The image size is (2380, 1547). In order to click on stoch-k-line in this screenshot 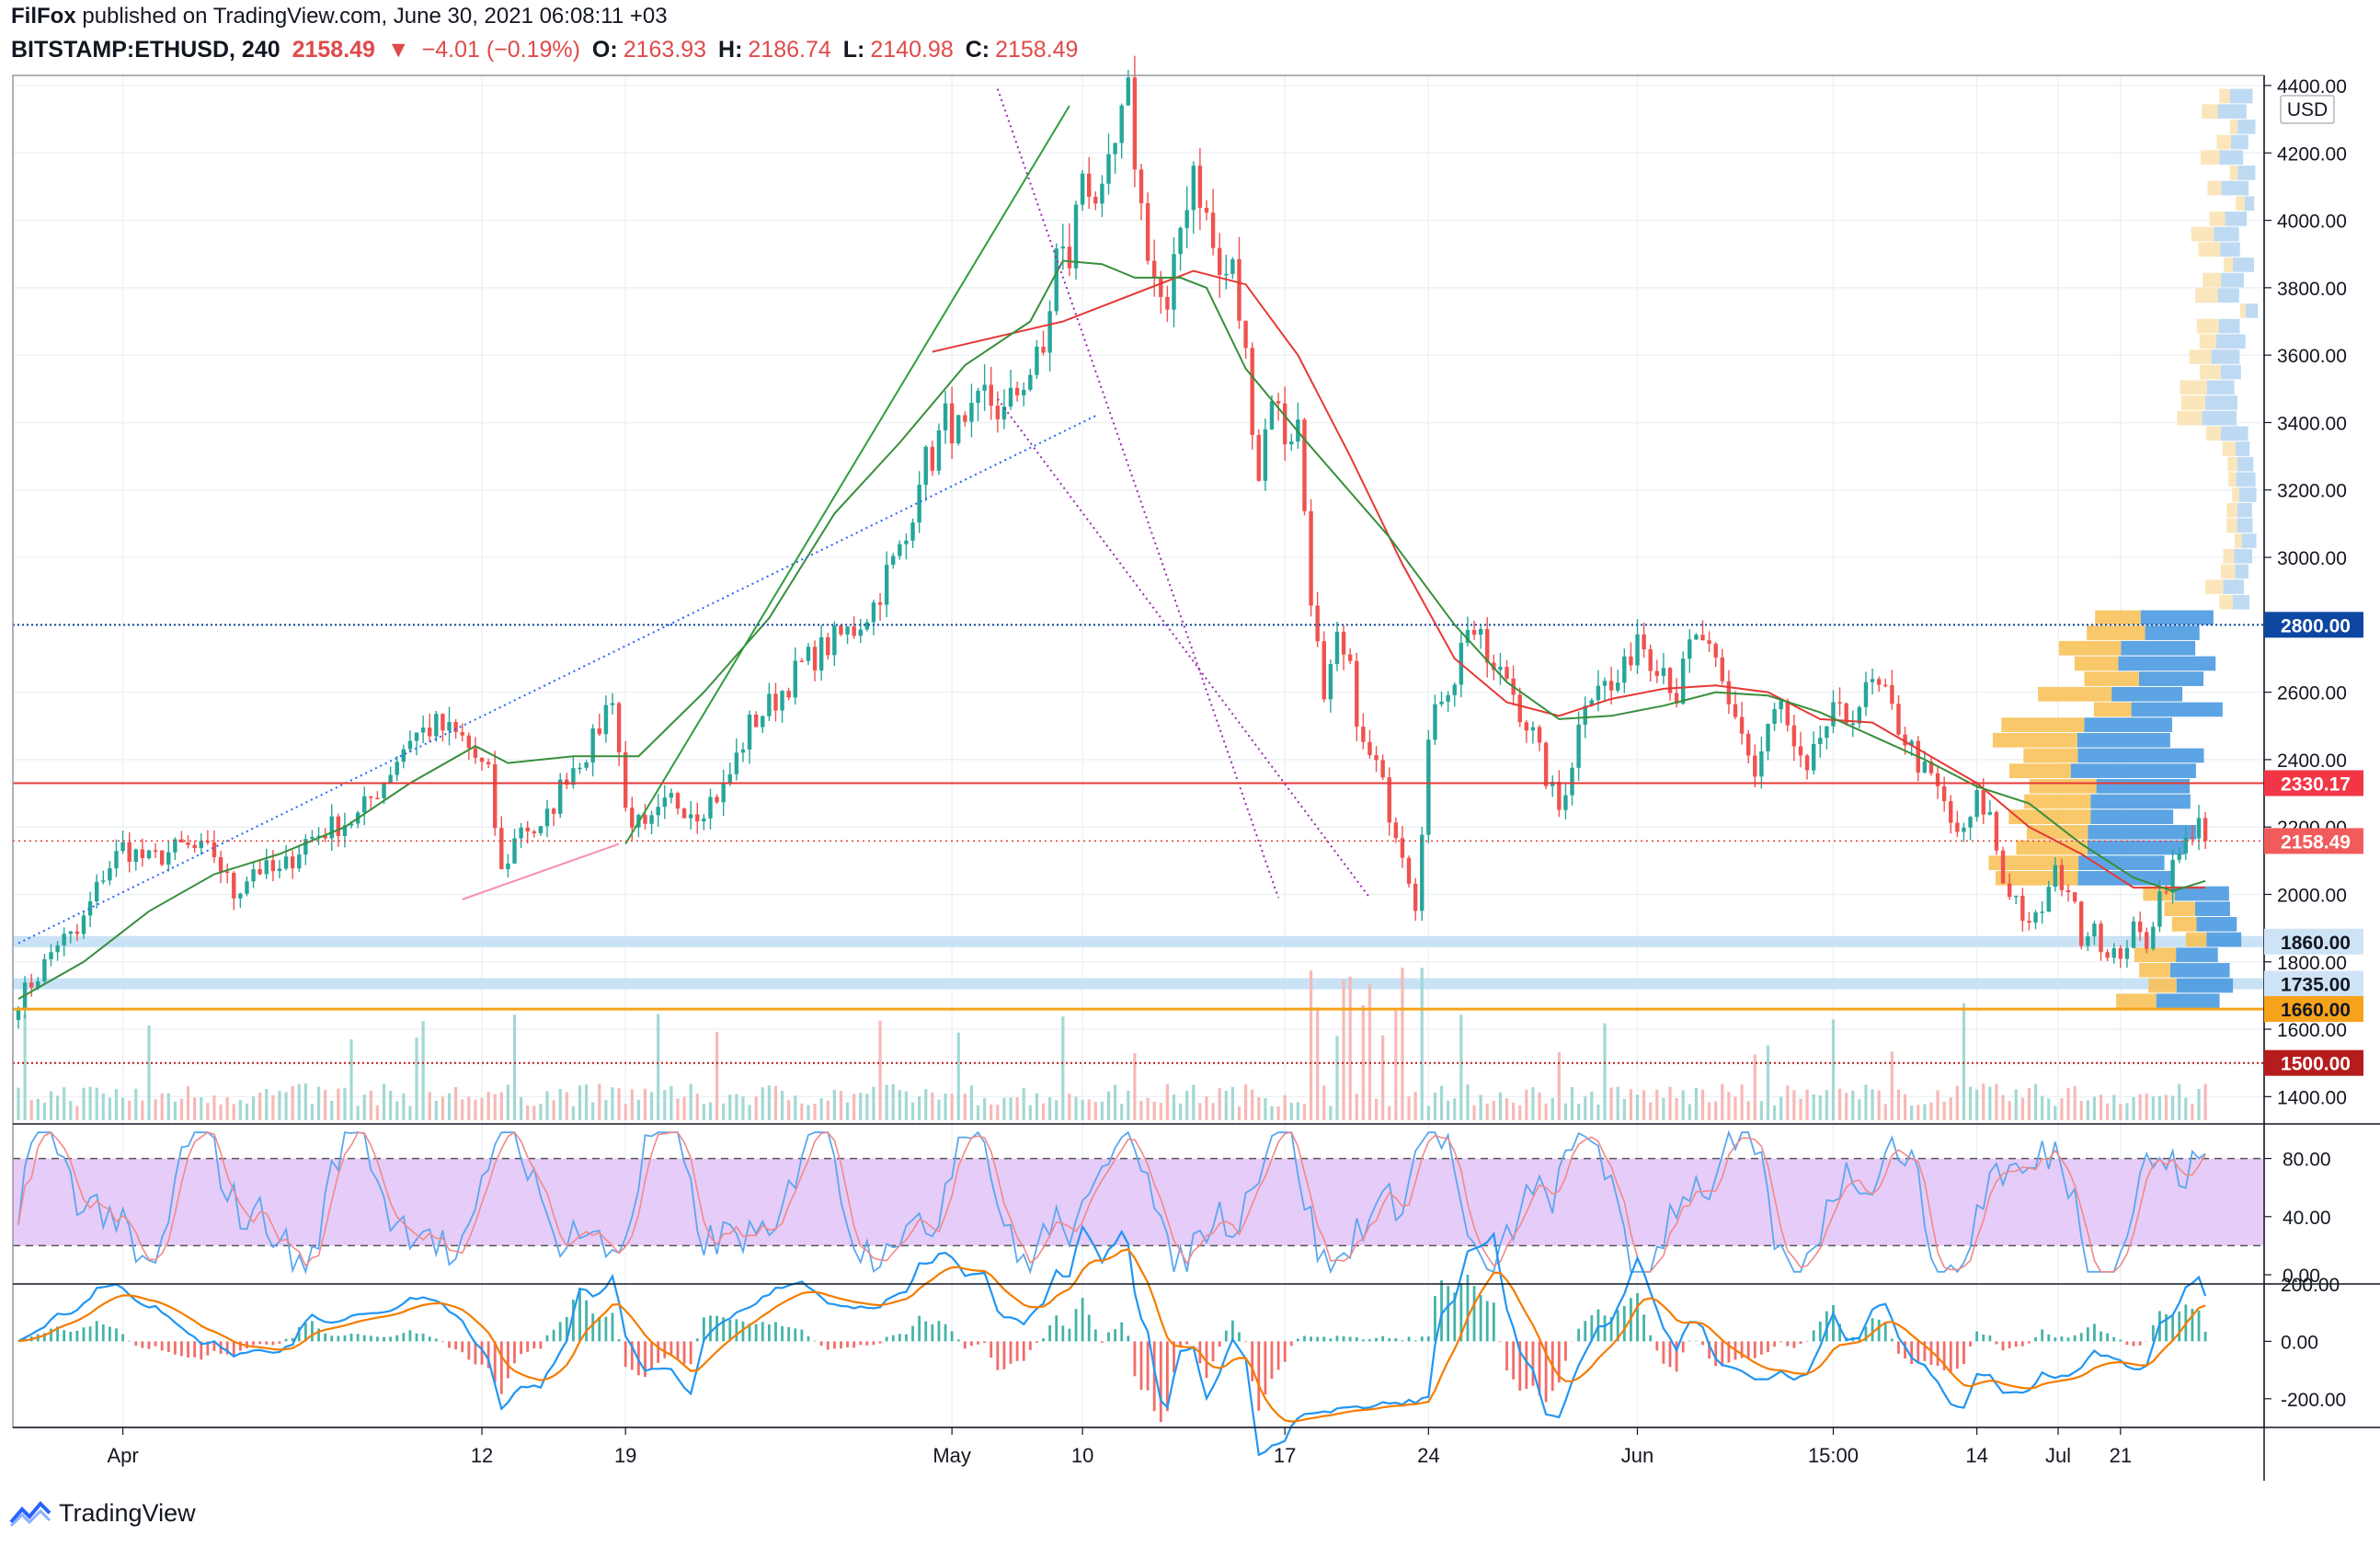, I will do `click(1111, 1202)`.